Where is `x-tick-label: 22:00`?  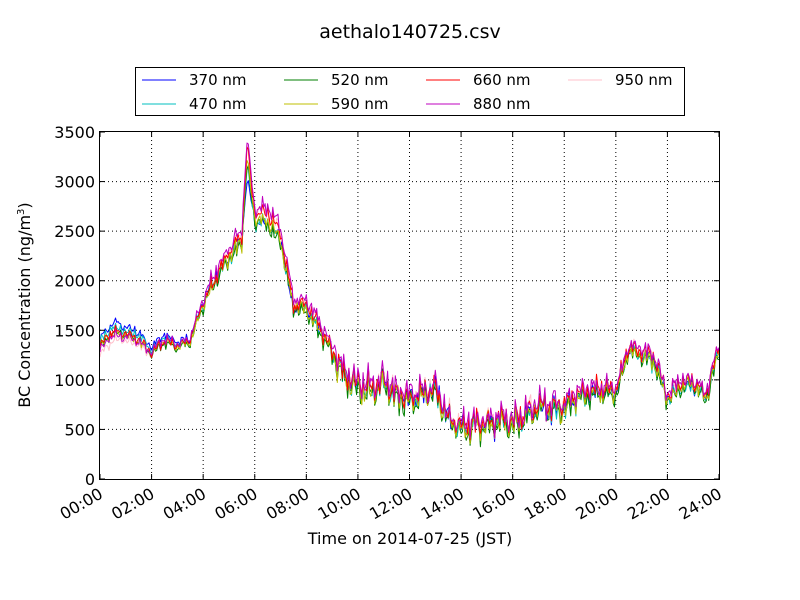 x-tick-label: 22:00 is located at coordinates (648, 504).